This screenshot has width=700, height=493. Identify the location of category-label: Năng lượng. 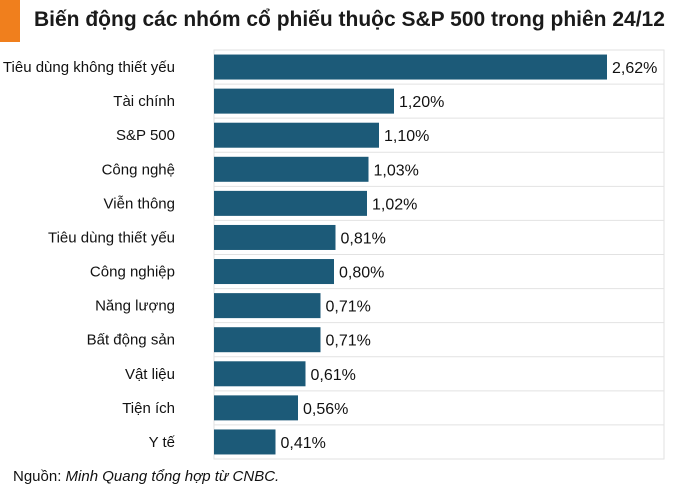
(135, 306).